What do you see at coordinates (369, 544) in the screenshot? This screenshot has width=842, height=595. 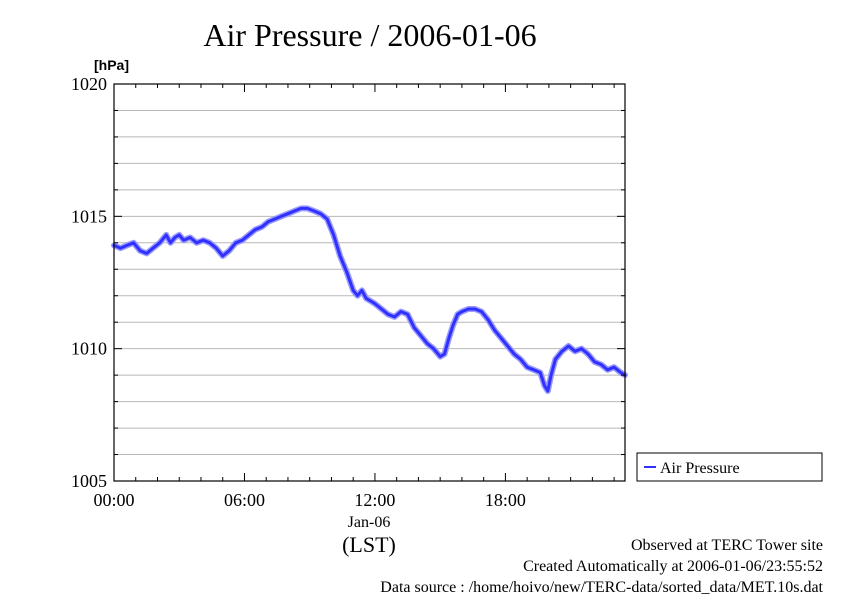 I see `x-timezone-label: (LST)` at bounding box center [369, 544].